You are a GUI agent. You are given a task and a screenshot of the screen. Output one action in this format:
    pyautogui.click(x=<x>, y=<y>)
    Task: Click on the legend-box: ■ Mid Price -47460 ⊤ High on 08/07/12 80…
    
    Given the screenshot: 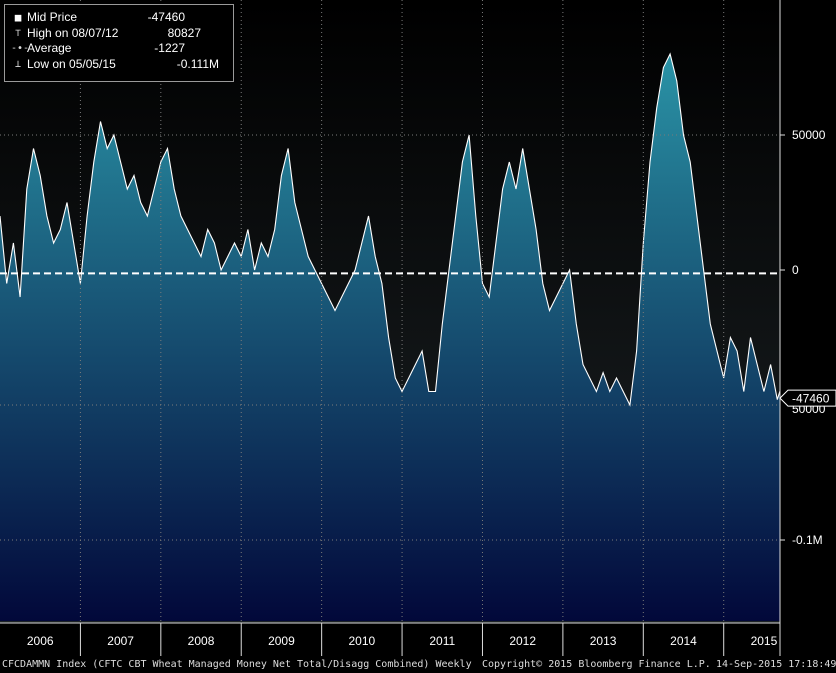 What is the action you would take?
    pyautogui.click(x=119, y=43)
    